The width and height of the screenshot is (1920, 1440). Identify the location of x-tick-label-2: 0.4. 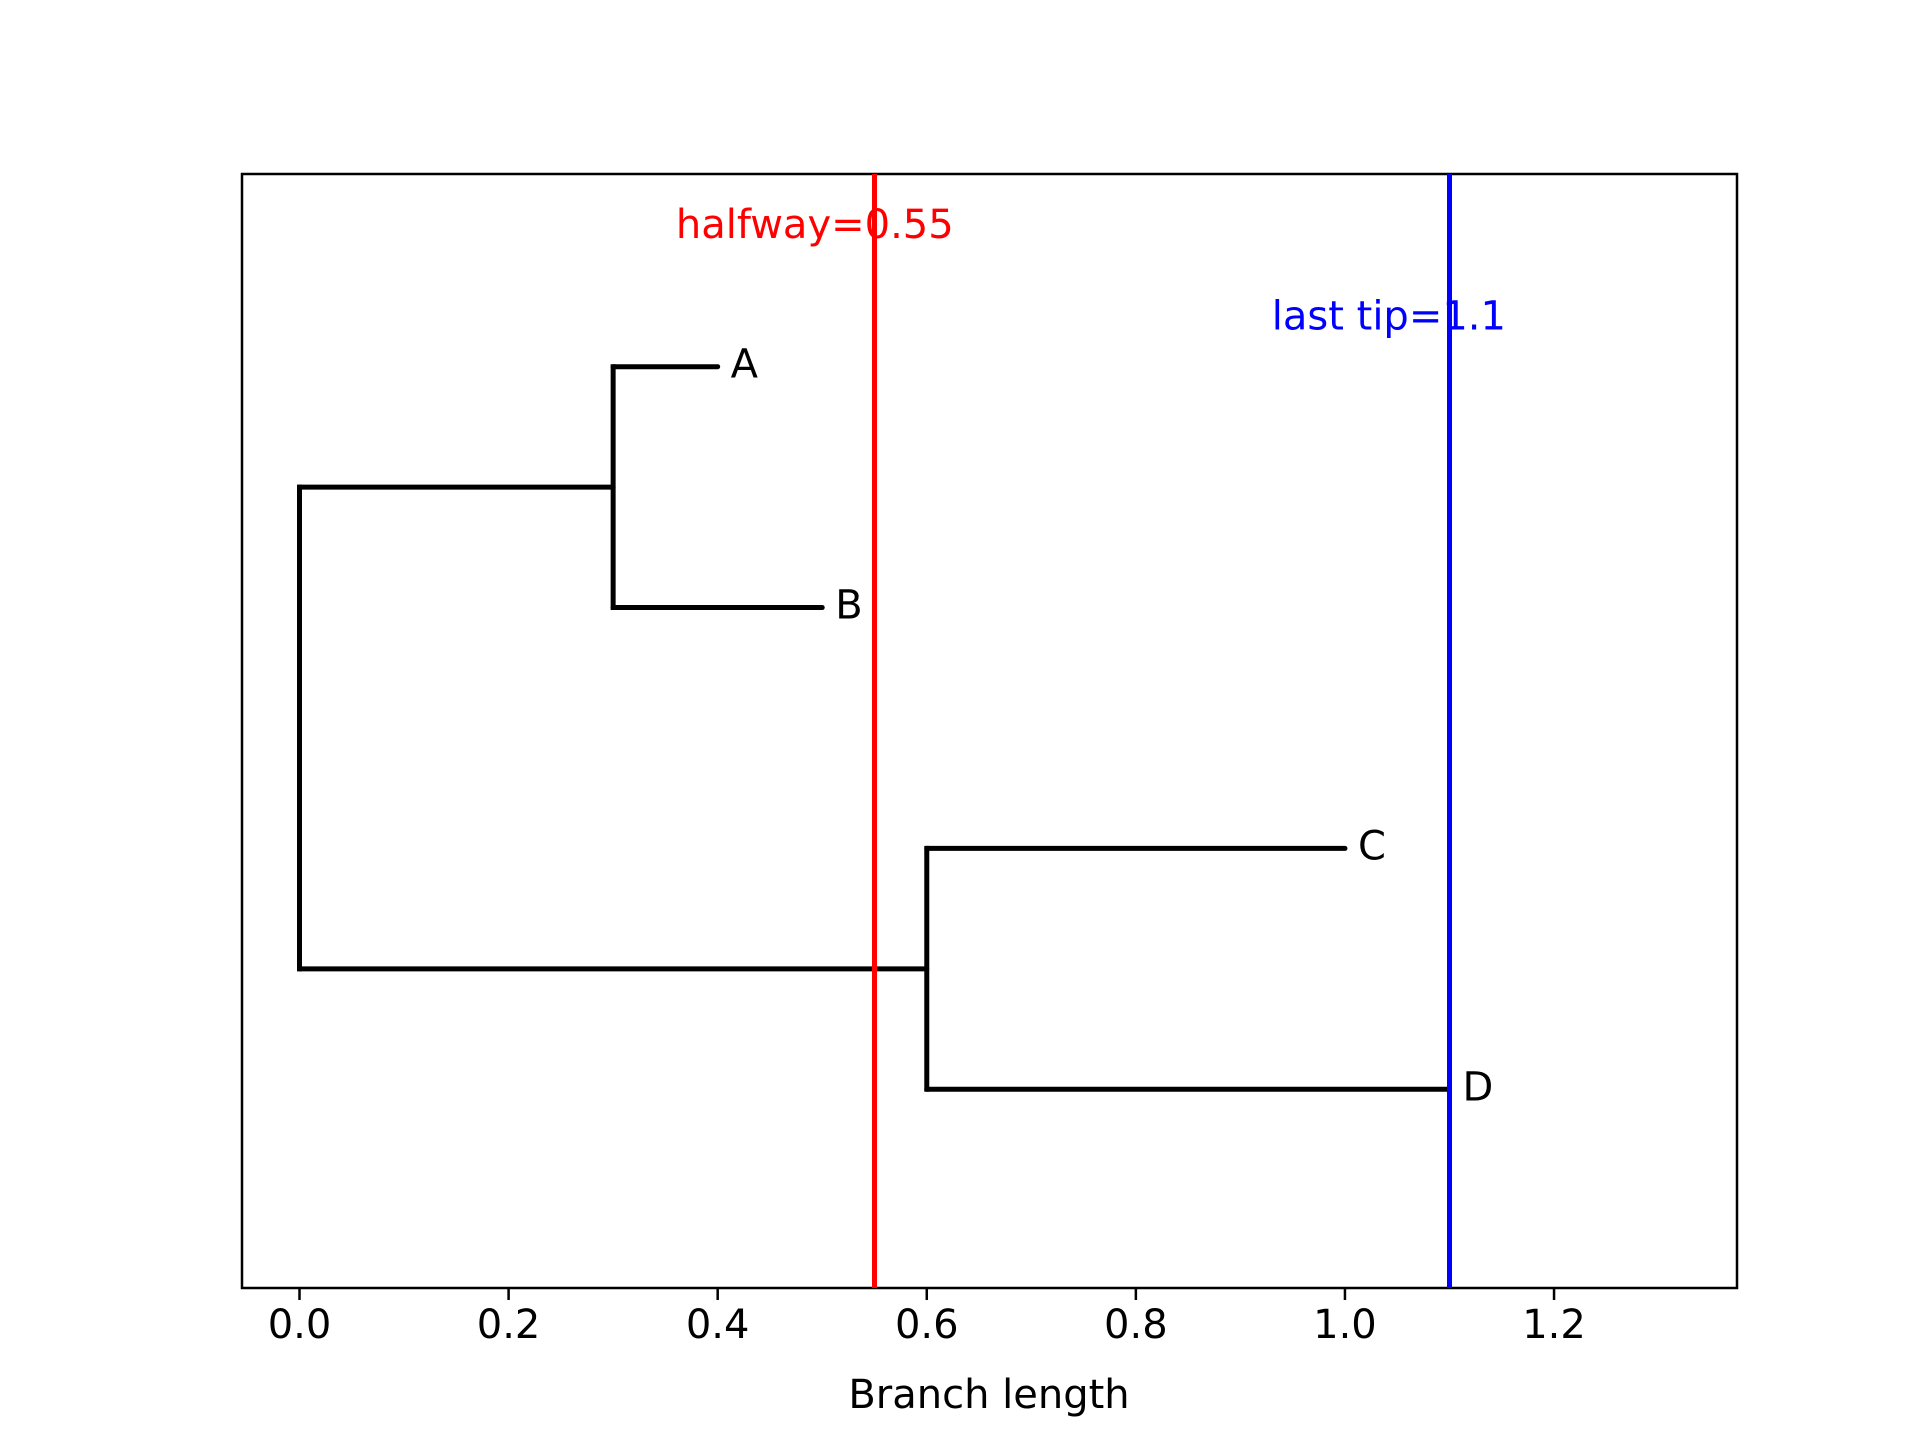
(718, 1325).